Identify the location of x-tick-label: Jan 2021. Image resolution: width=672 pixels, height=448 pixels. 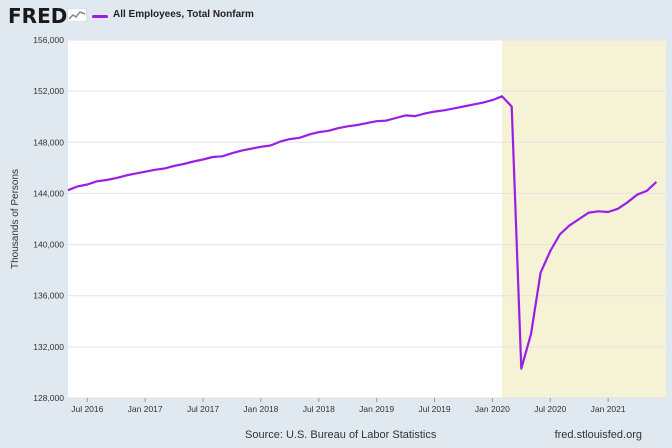
(608, 409).